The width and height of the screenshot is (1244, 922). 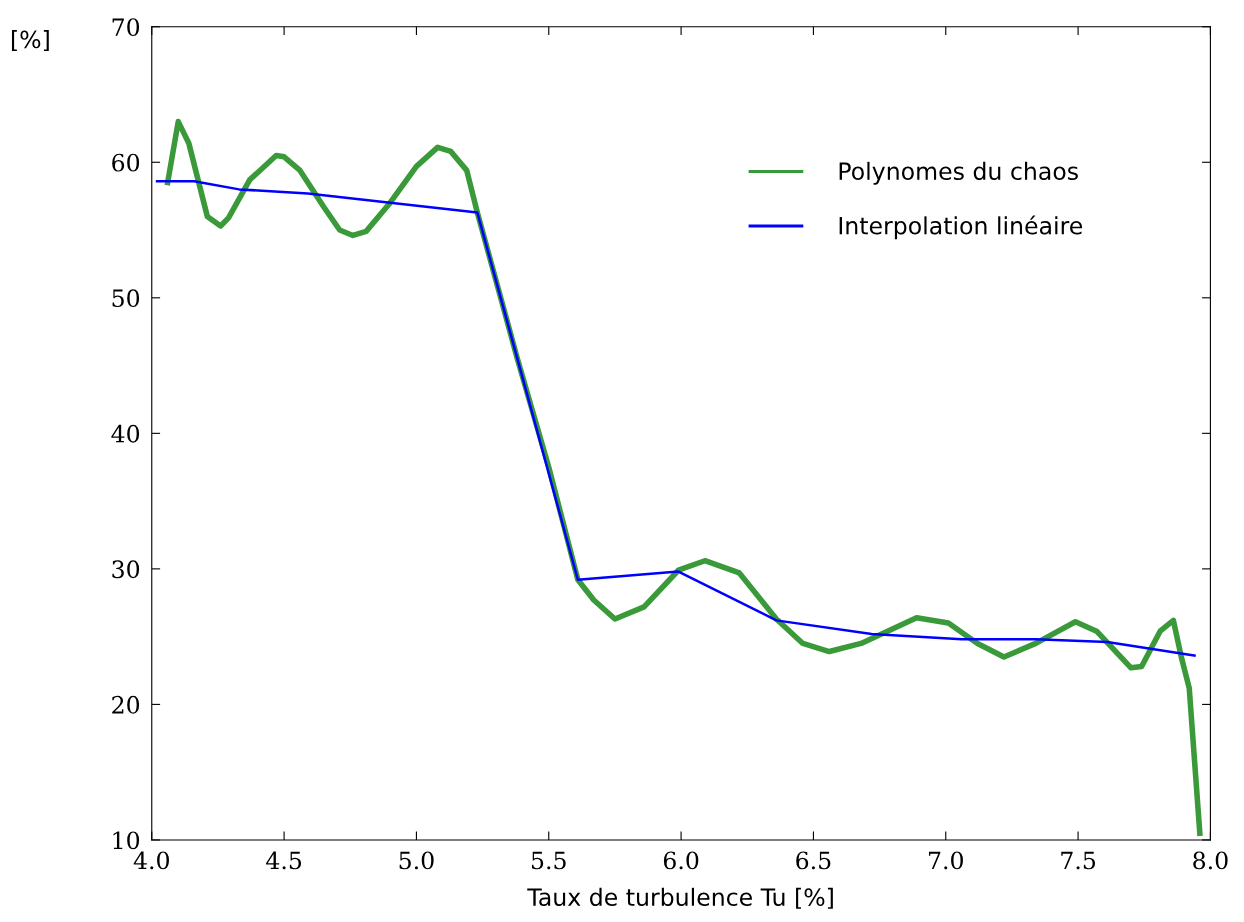 I want to click on y-tick-label: 20, so click(x=126, y=704).